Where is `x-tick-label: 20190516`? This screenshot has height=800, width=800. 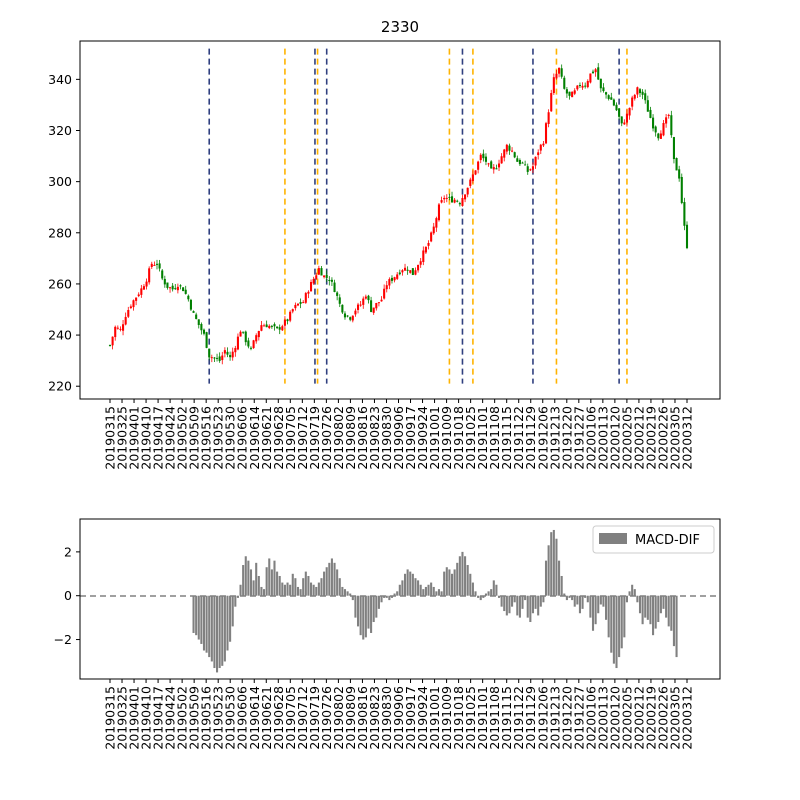
x-tick-label: 20190516 is located at coordinates (206, 718).